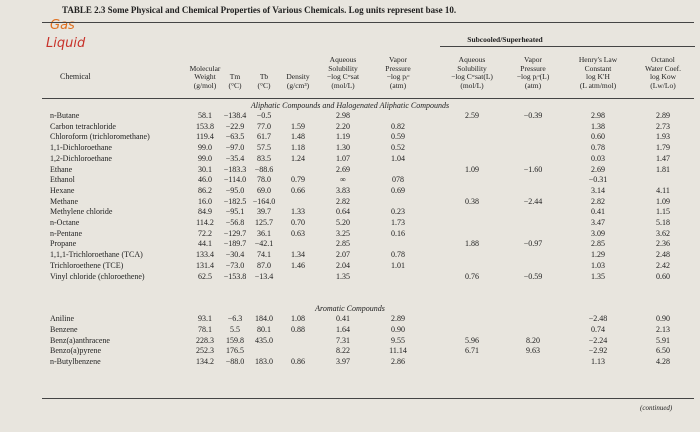 The width and height of the screenshot is (700, 432). I want to click on cell-value: 0.88, so click(298, 329).